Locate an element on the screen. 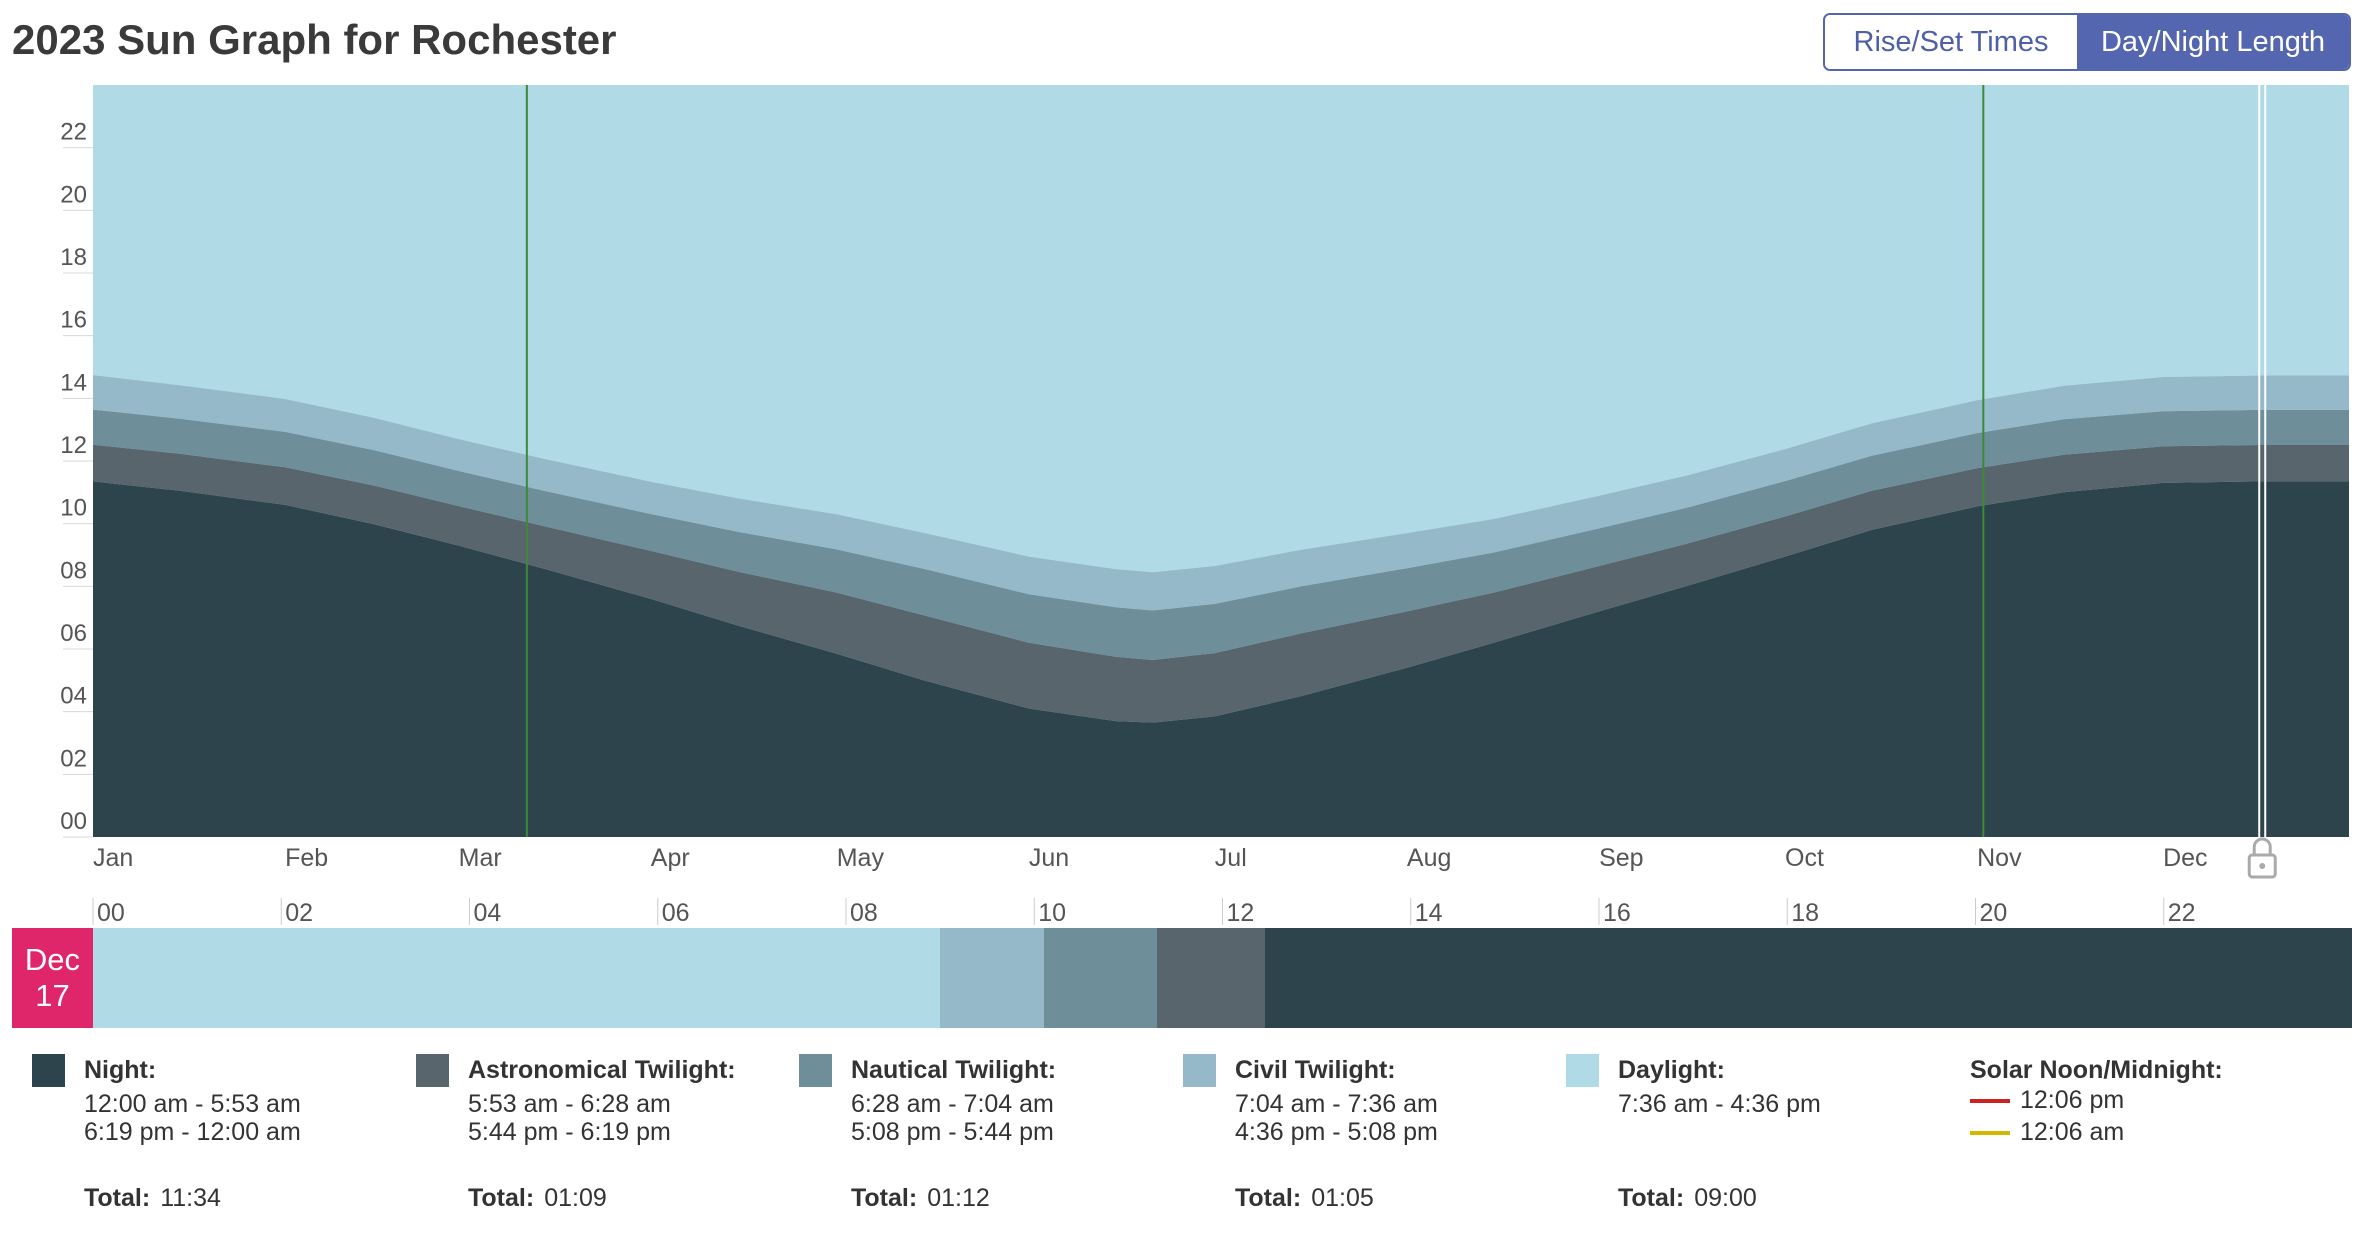  time-tick-label: 12 is located at coordinates (1241, 913).